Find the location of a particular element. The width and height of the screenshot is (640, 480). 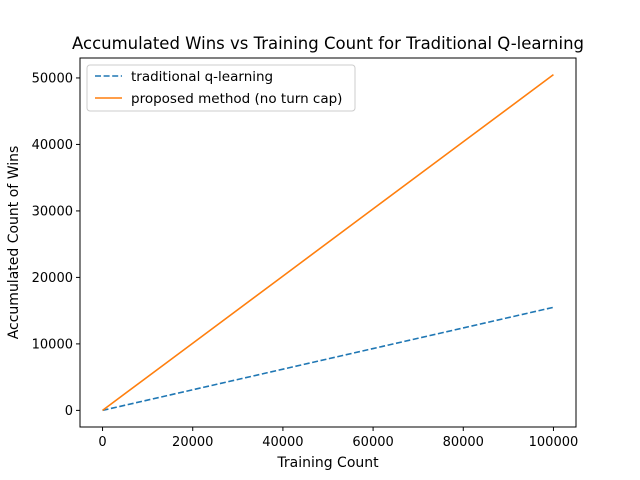

x-axis-ticks: 0 20000 40000 60000 80000 100000 is located at coordinates (338, 438).